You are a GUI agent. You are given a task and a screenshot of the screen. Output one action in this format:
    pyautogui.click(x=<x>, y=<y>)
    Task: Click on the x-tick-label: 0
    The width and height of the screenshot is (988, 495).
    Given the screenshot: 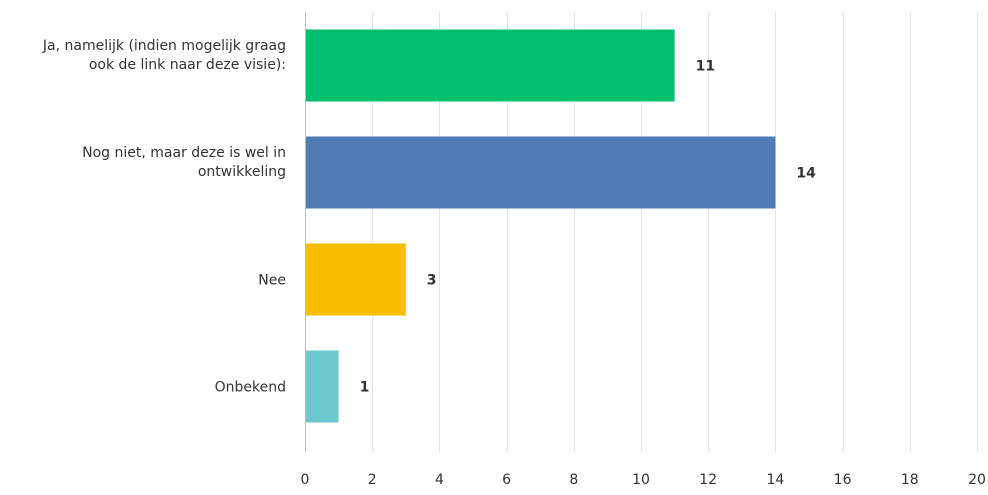 What is the action you would take?
    pyautogui.click(x=305, y=480)
    